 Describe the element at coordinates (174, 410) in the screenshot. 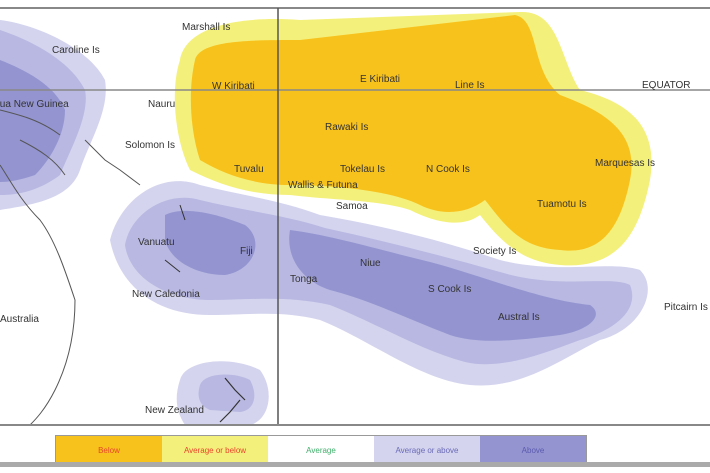

I see `label-nz: New Zealand` at that location.